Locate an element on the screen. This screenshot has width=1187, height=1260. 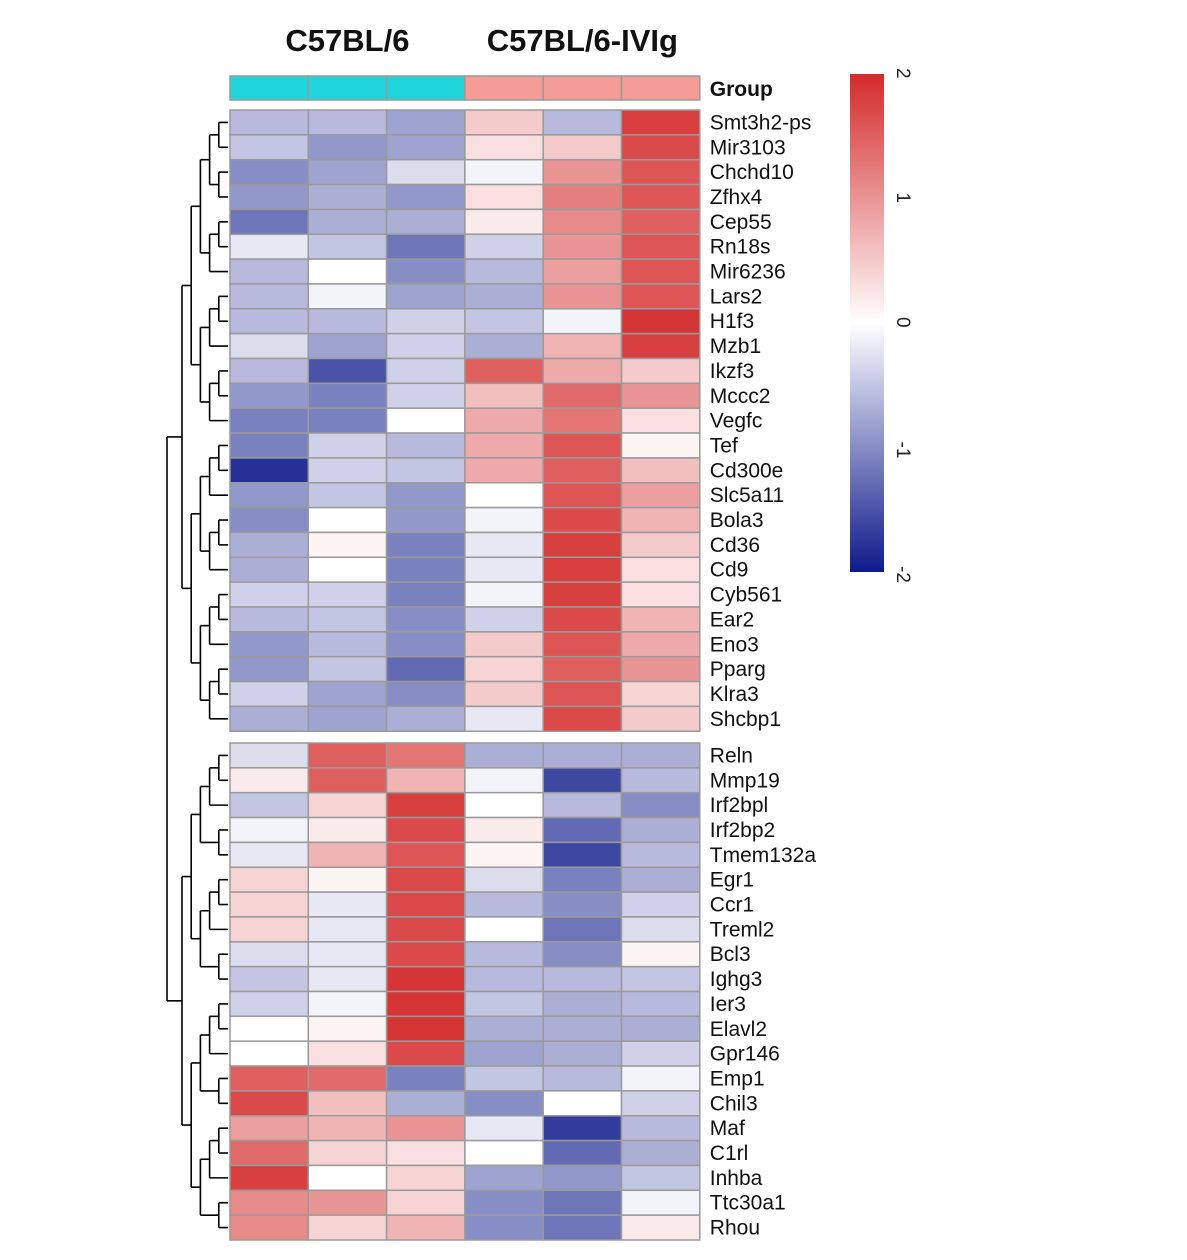
row-label: Emp1 is located at coordinates (737, 1078).